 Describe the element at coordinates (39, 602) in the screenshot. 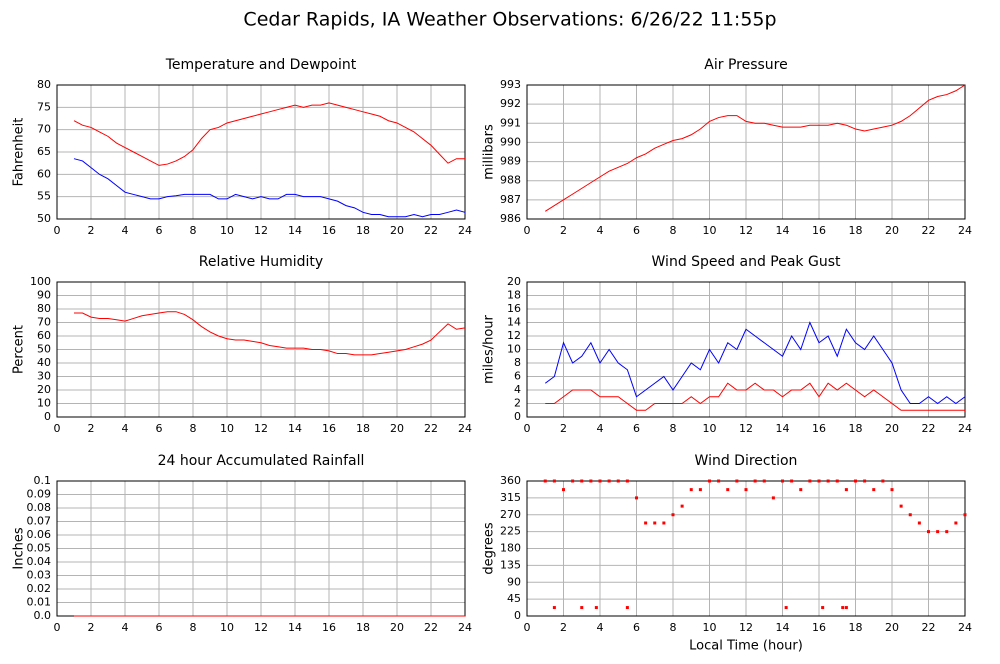

I see `y-tick-label: 0.01` at that location.